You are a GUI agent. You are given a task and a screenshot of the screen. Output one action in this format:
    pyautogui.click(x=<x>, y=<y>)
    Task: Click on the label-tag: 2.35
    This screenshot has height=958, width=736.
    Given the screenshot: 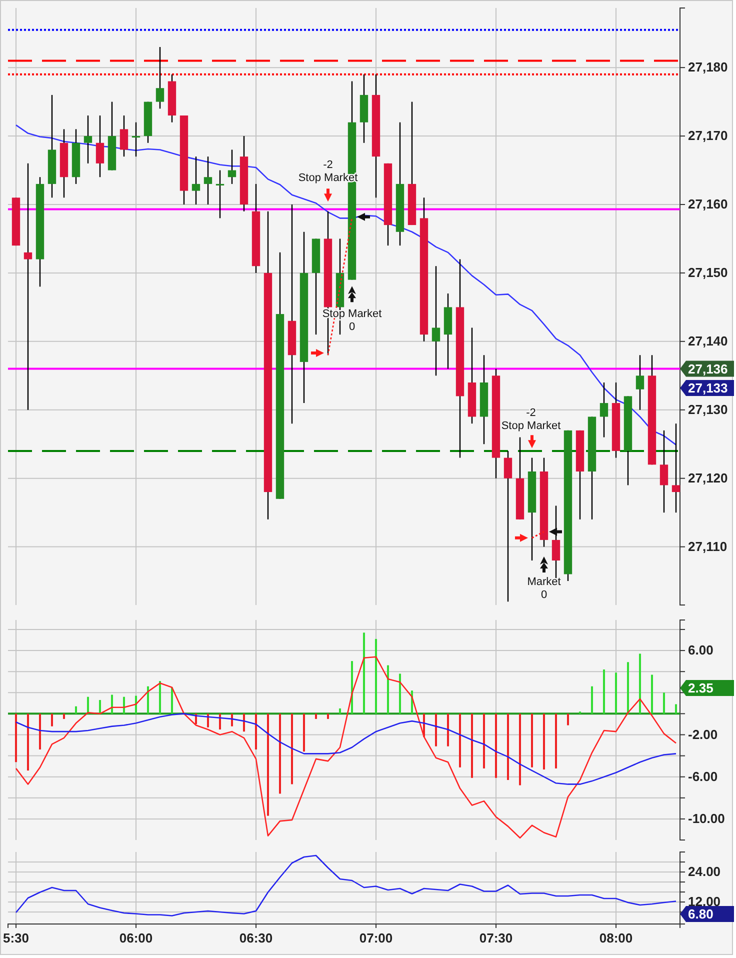 What is the action you would take?
    pyautogui.click(x=707, y=688)
    